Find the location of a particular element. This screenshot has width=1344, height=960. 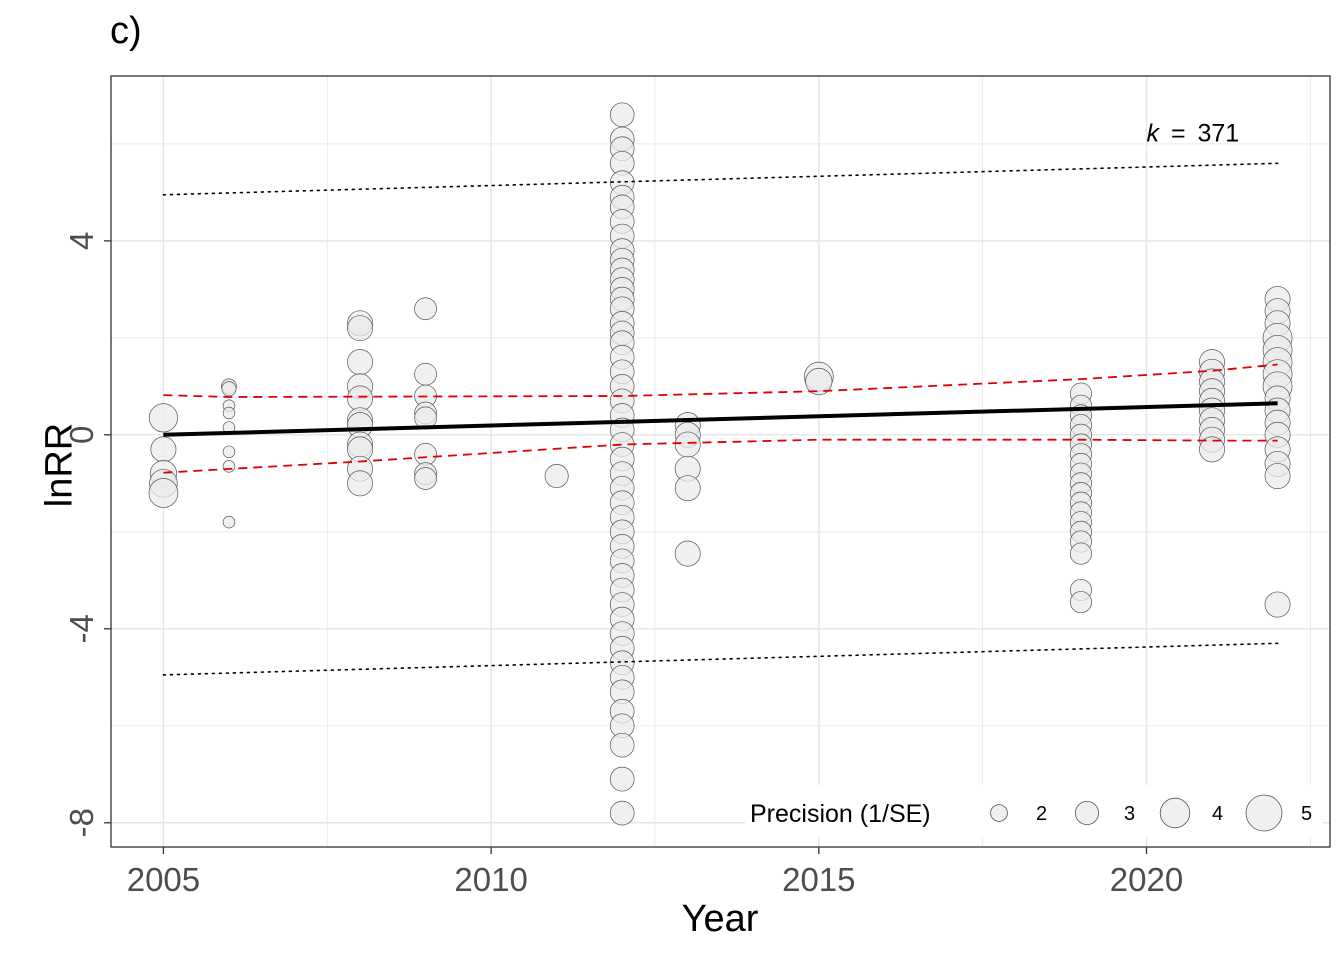

x-tick-label: 2010 is located at coordinates (490, 879).